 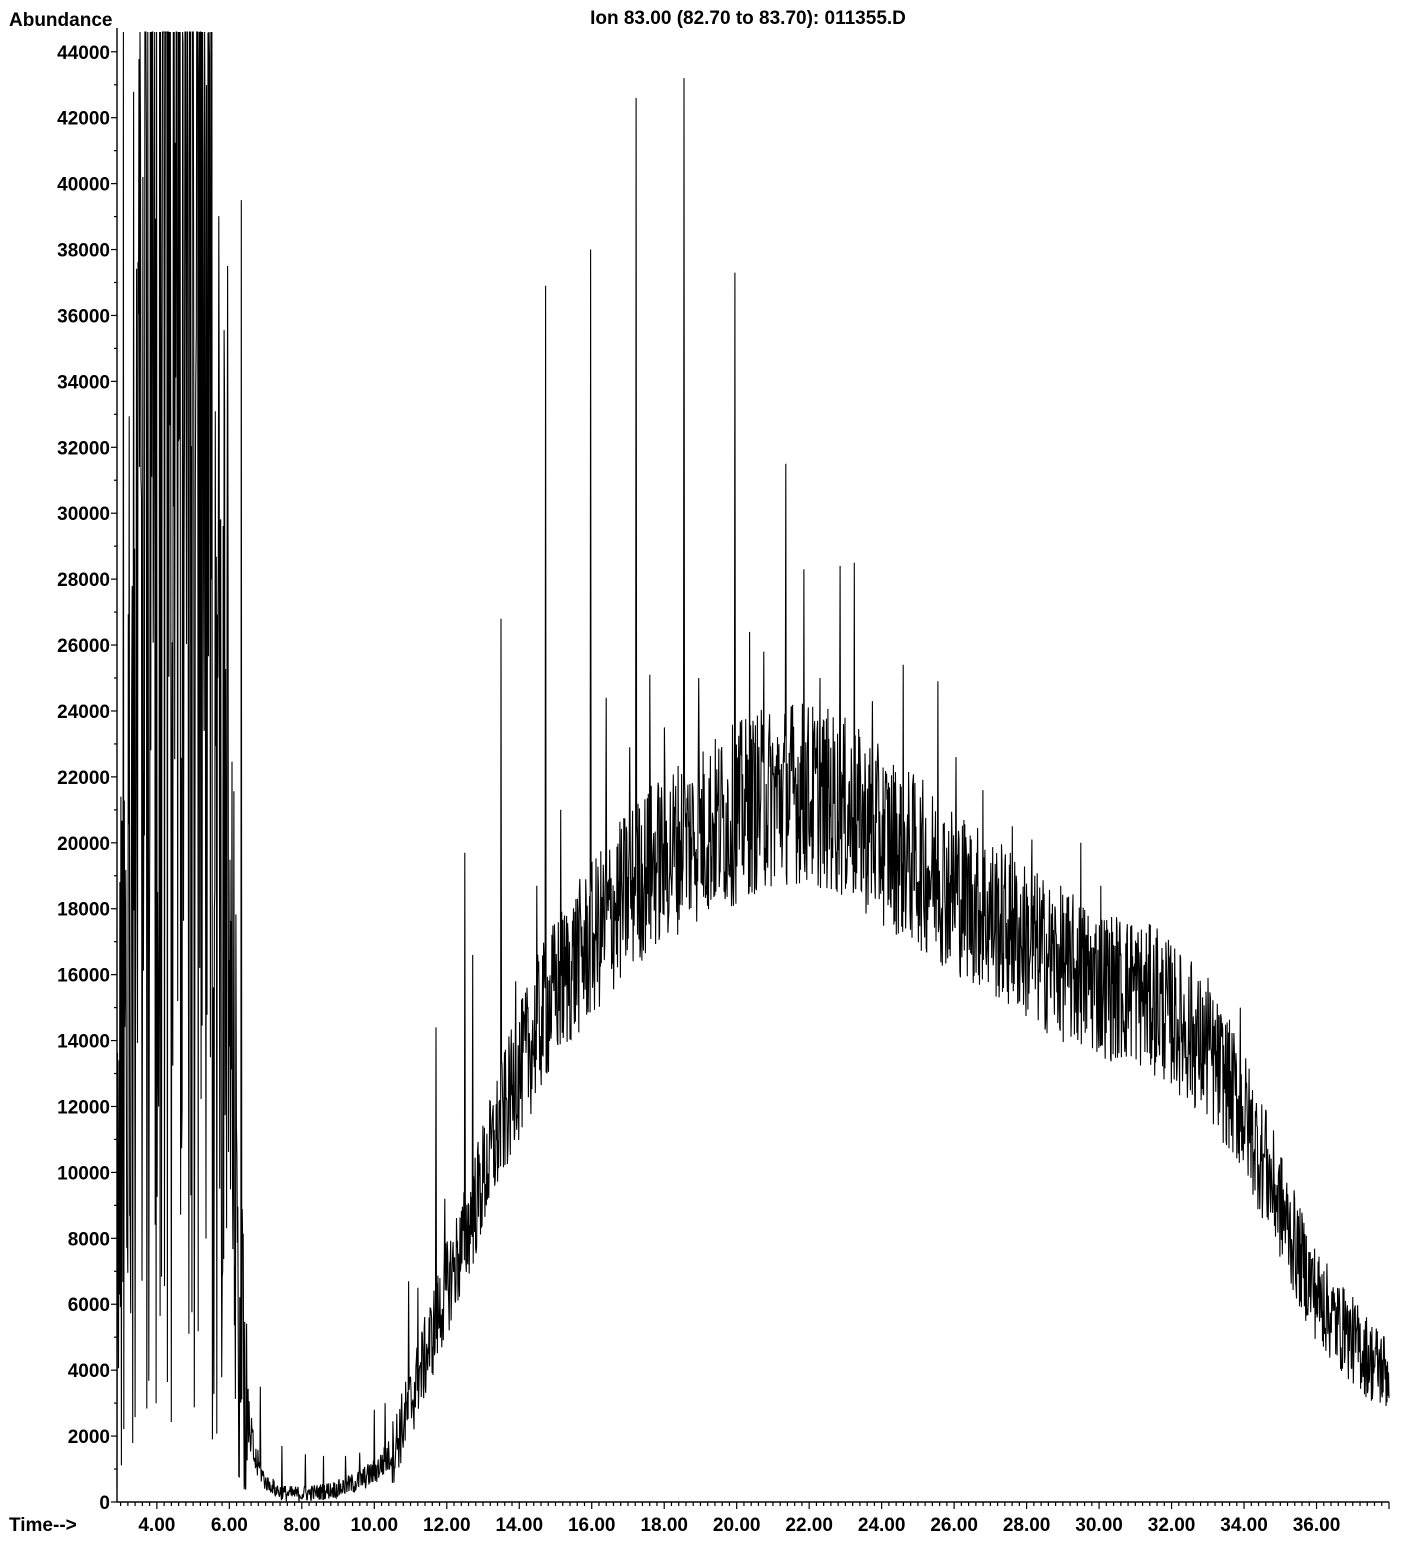 I want to click on y-axis-label: Abundance, so click(x=60, y=20).